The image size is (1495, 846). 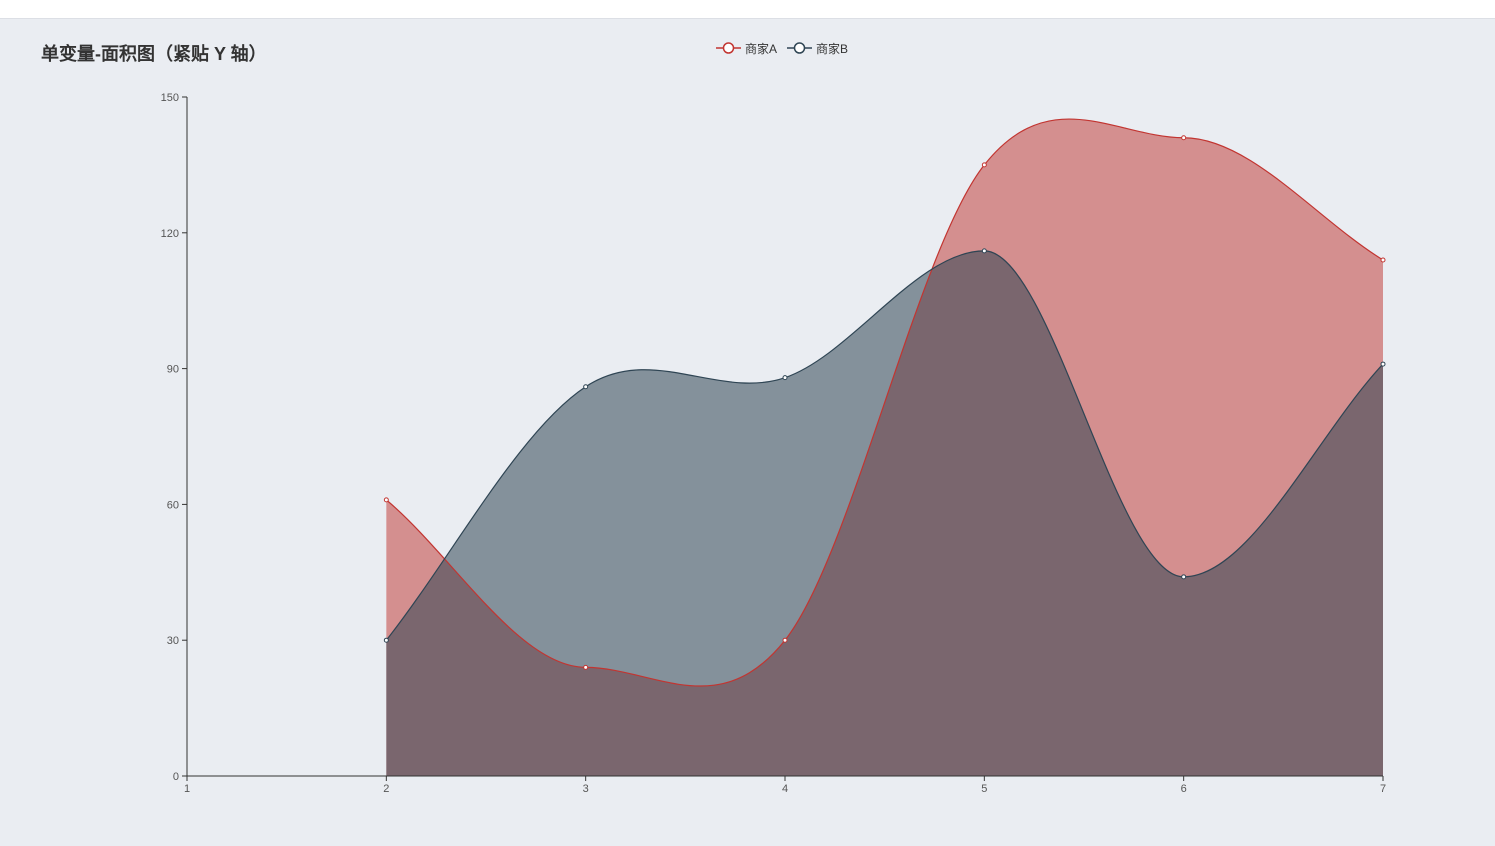 What do you see at coordinates (1383, 789) in the screenshot?
I see `x-tick-label: 7` at bounding box center [1383, 789].